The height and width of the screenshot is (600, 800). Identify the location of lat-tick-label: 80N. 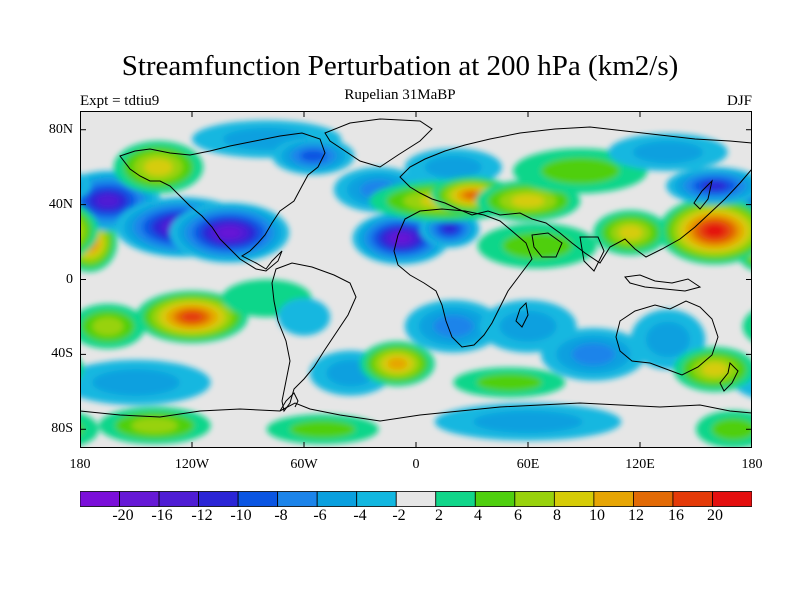
(60, 129).